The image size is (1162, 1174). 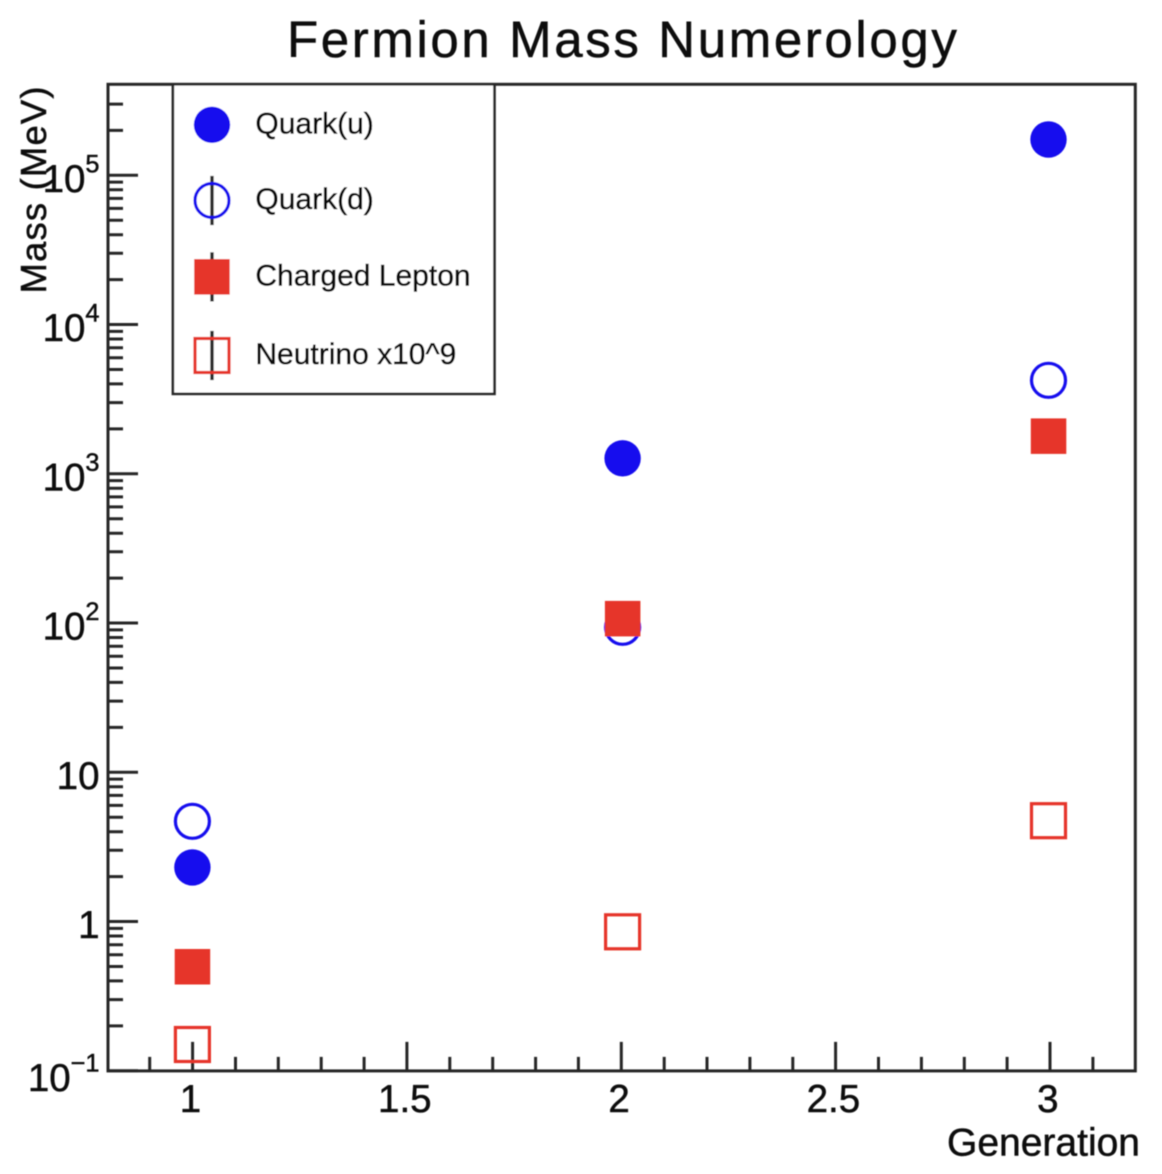 What do you see at coordinates (64, 1074) in the screenshot?
I see `svg-text: 10⁻¹` at bounding box center [64, 1074].